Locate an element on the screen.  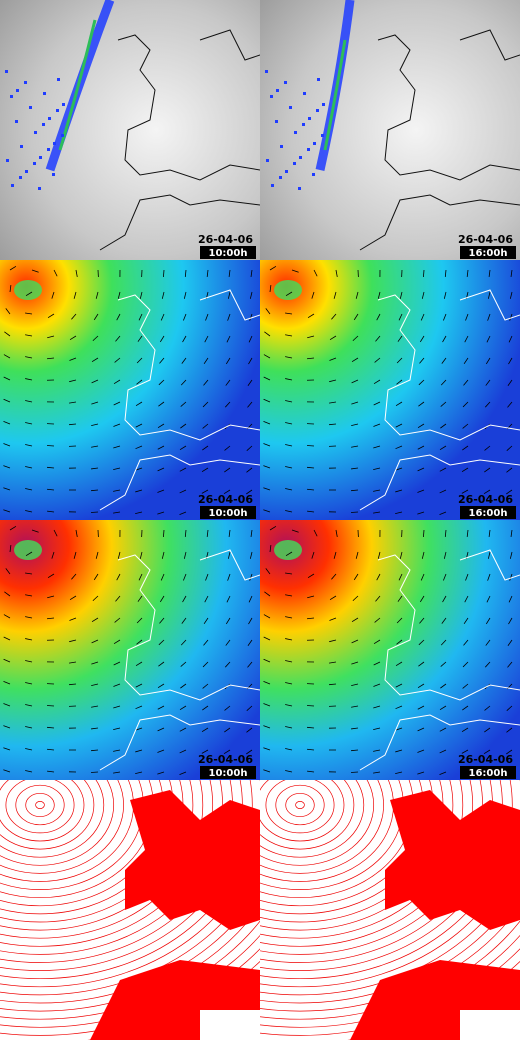
time-label: 16:00h is located at coordinates (488, 773).